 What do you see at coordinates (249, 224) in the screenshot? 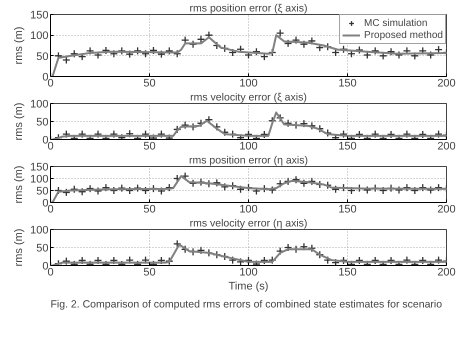
I see `chart-title: rms velocity error (η axis)` at bounding box center [249, 224].